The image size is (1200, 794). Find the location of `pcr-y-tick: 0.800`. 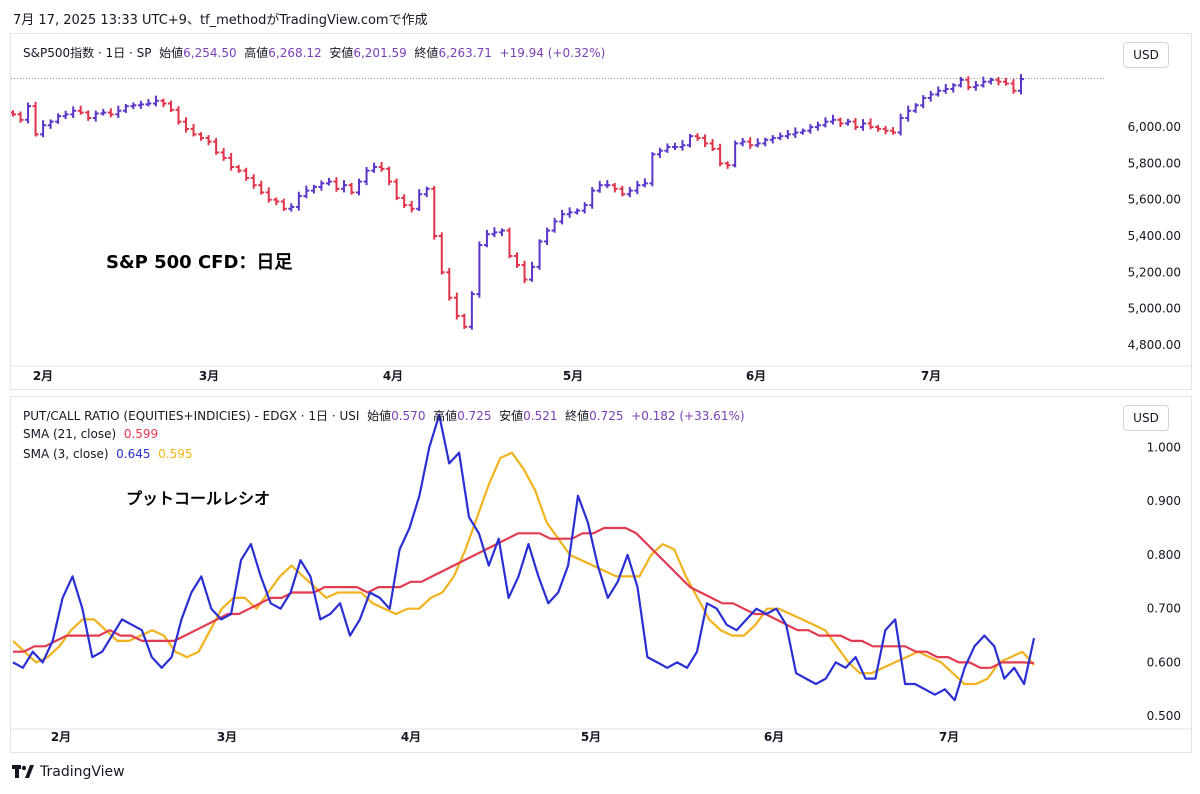

pcr-y-tick: 0.800 is located at coordinates (1164, 555).